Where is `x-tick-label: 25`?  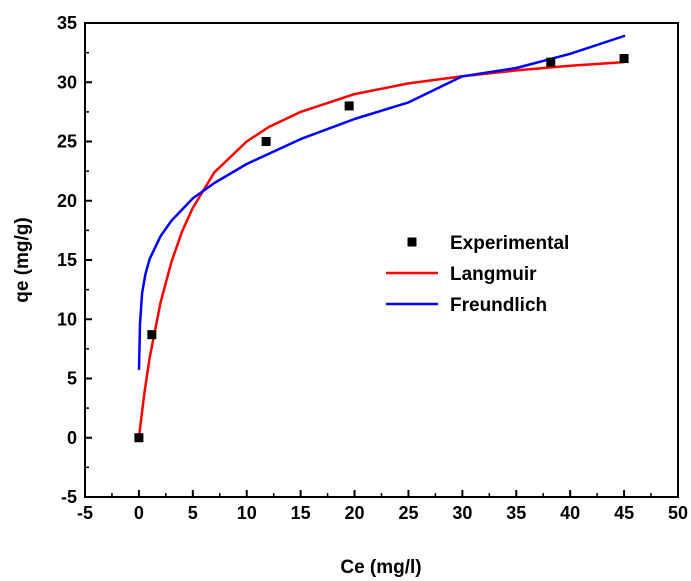 x-tick-label: 25 is located at coordinates (408, 513).